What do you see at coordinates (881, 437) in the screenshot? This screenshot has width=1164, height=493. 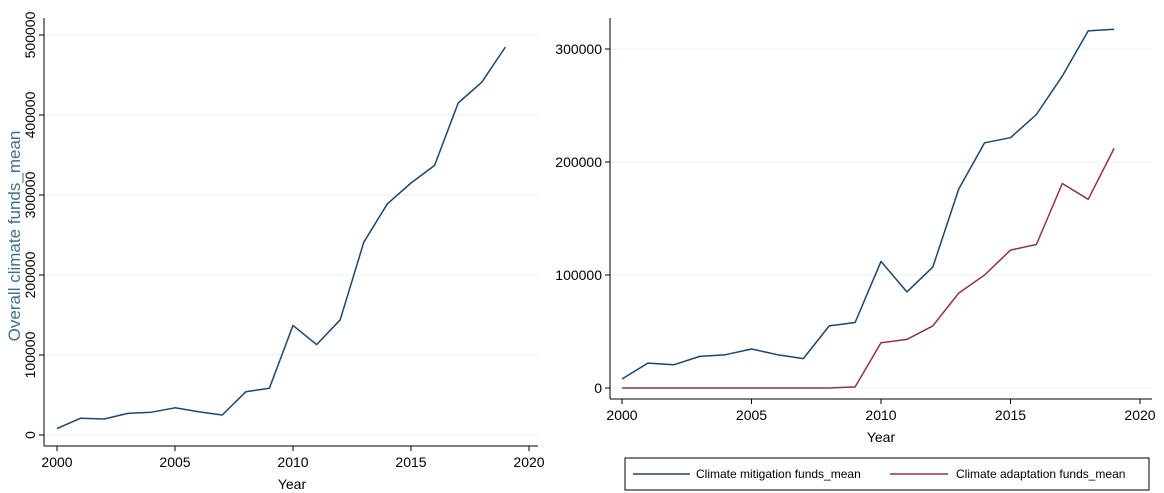 I see `right-x-axis-title: Year` at bounding box center [881, 437].